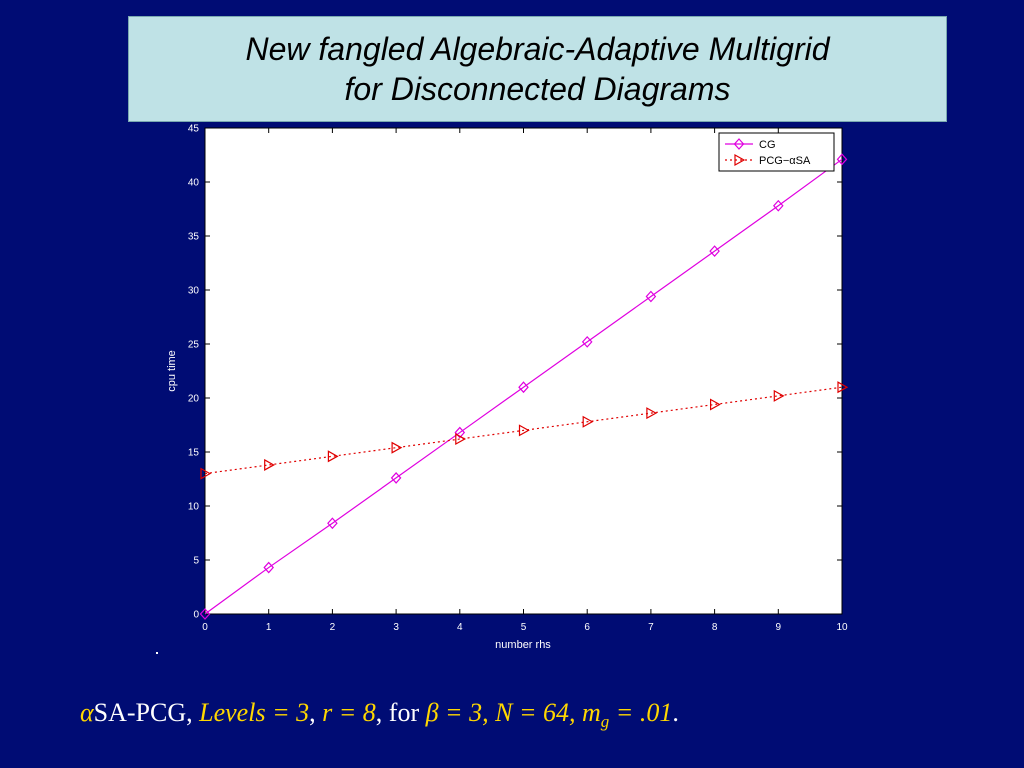 The width and height of the screenshot is (1024, 768). What do you see at coordinates (842, 627) in the screenshot?
I see `x-tick-label: 10` at bounding box center [842, 627].